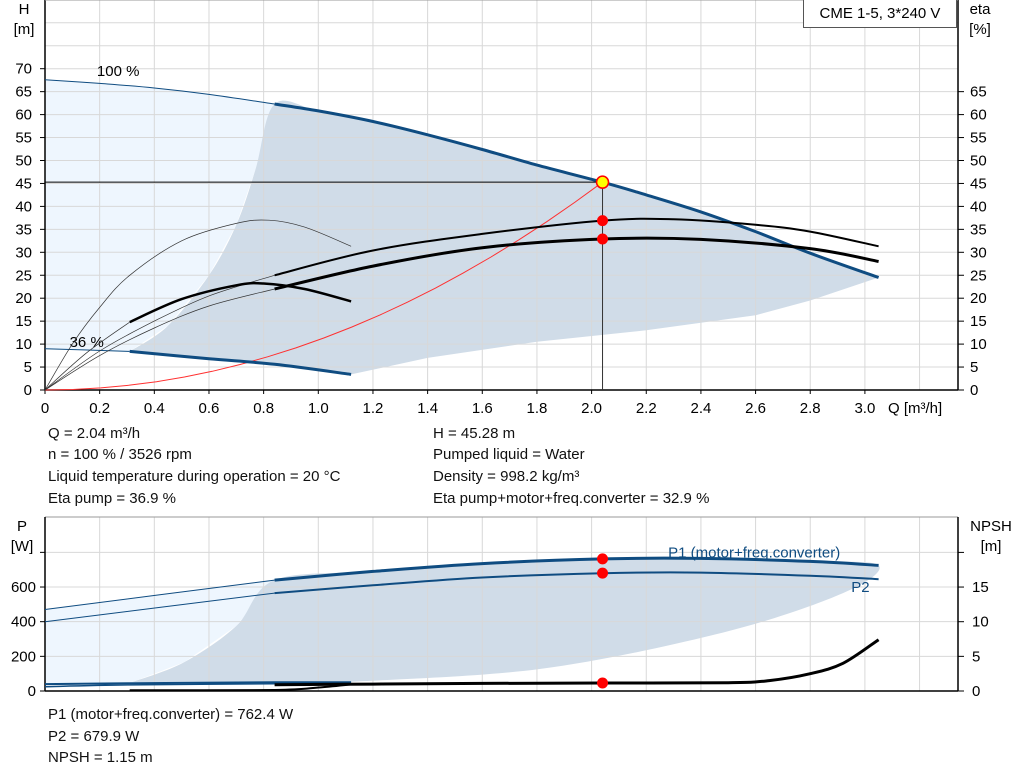  I want to click on x-tick-label: 3.0, so click(864, 408).